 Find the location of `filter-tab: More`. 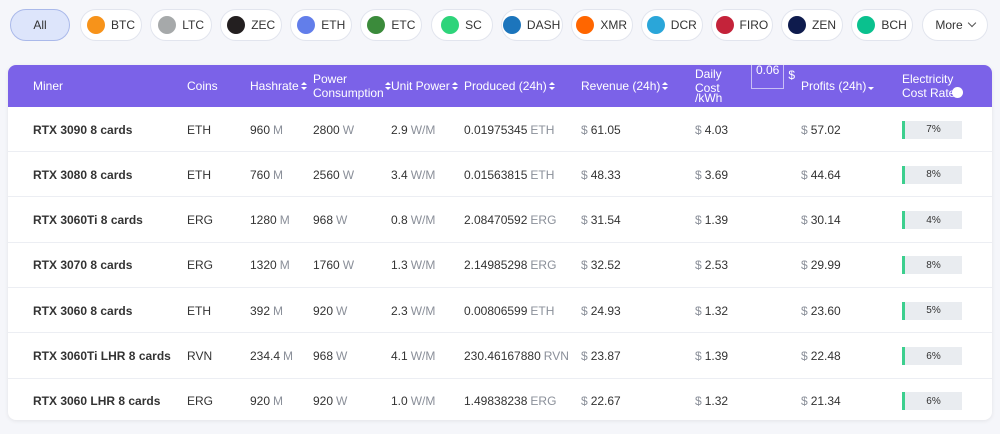

filter-tab: More is located at coordinates (955, 25).